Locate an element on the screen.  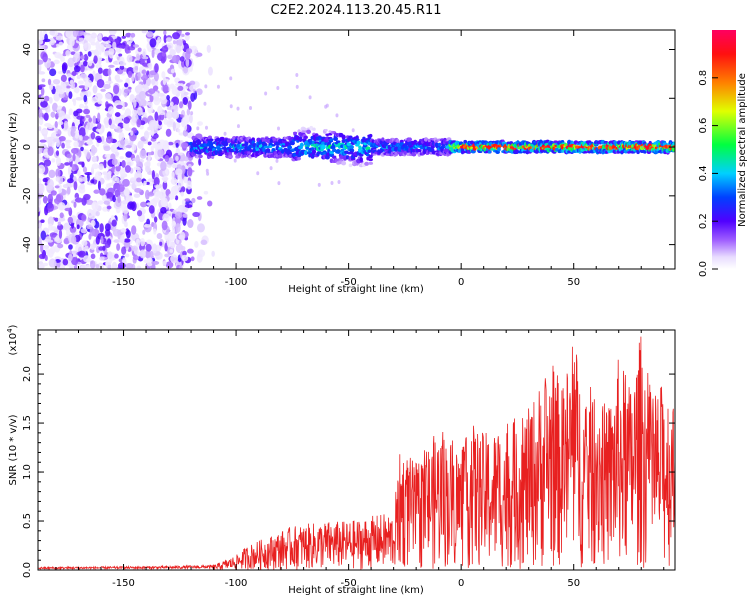
bottom-x-tick-label: 50 is located at coordinates (573, 583).